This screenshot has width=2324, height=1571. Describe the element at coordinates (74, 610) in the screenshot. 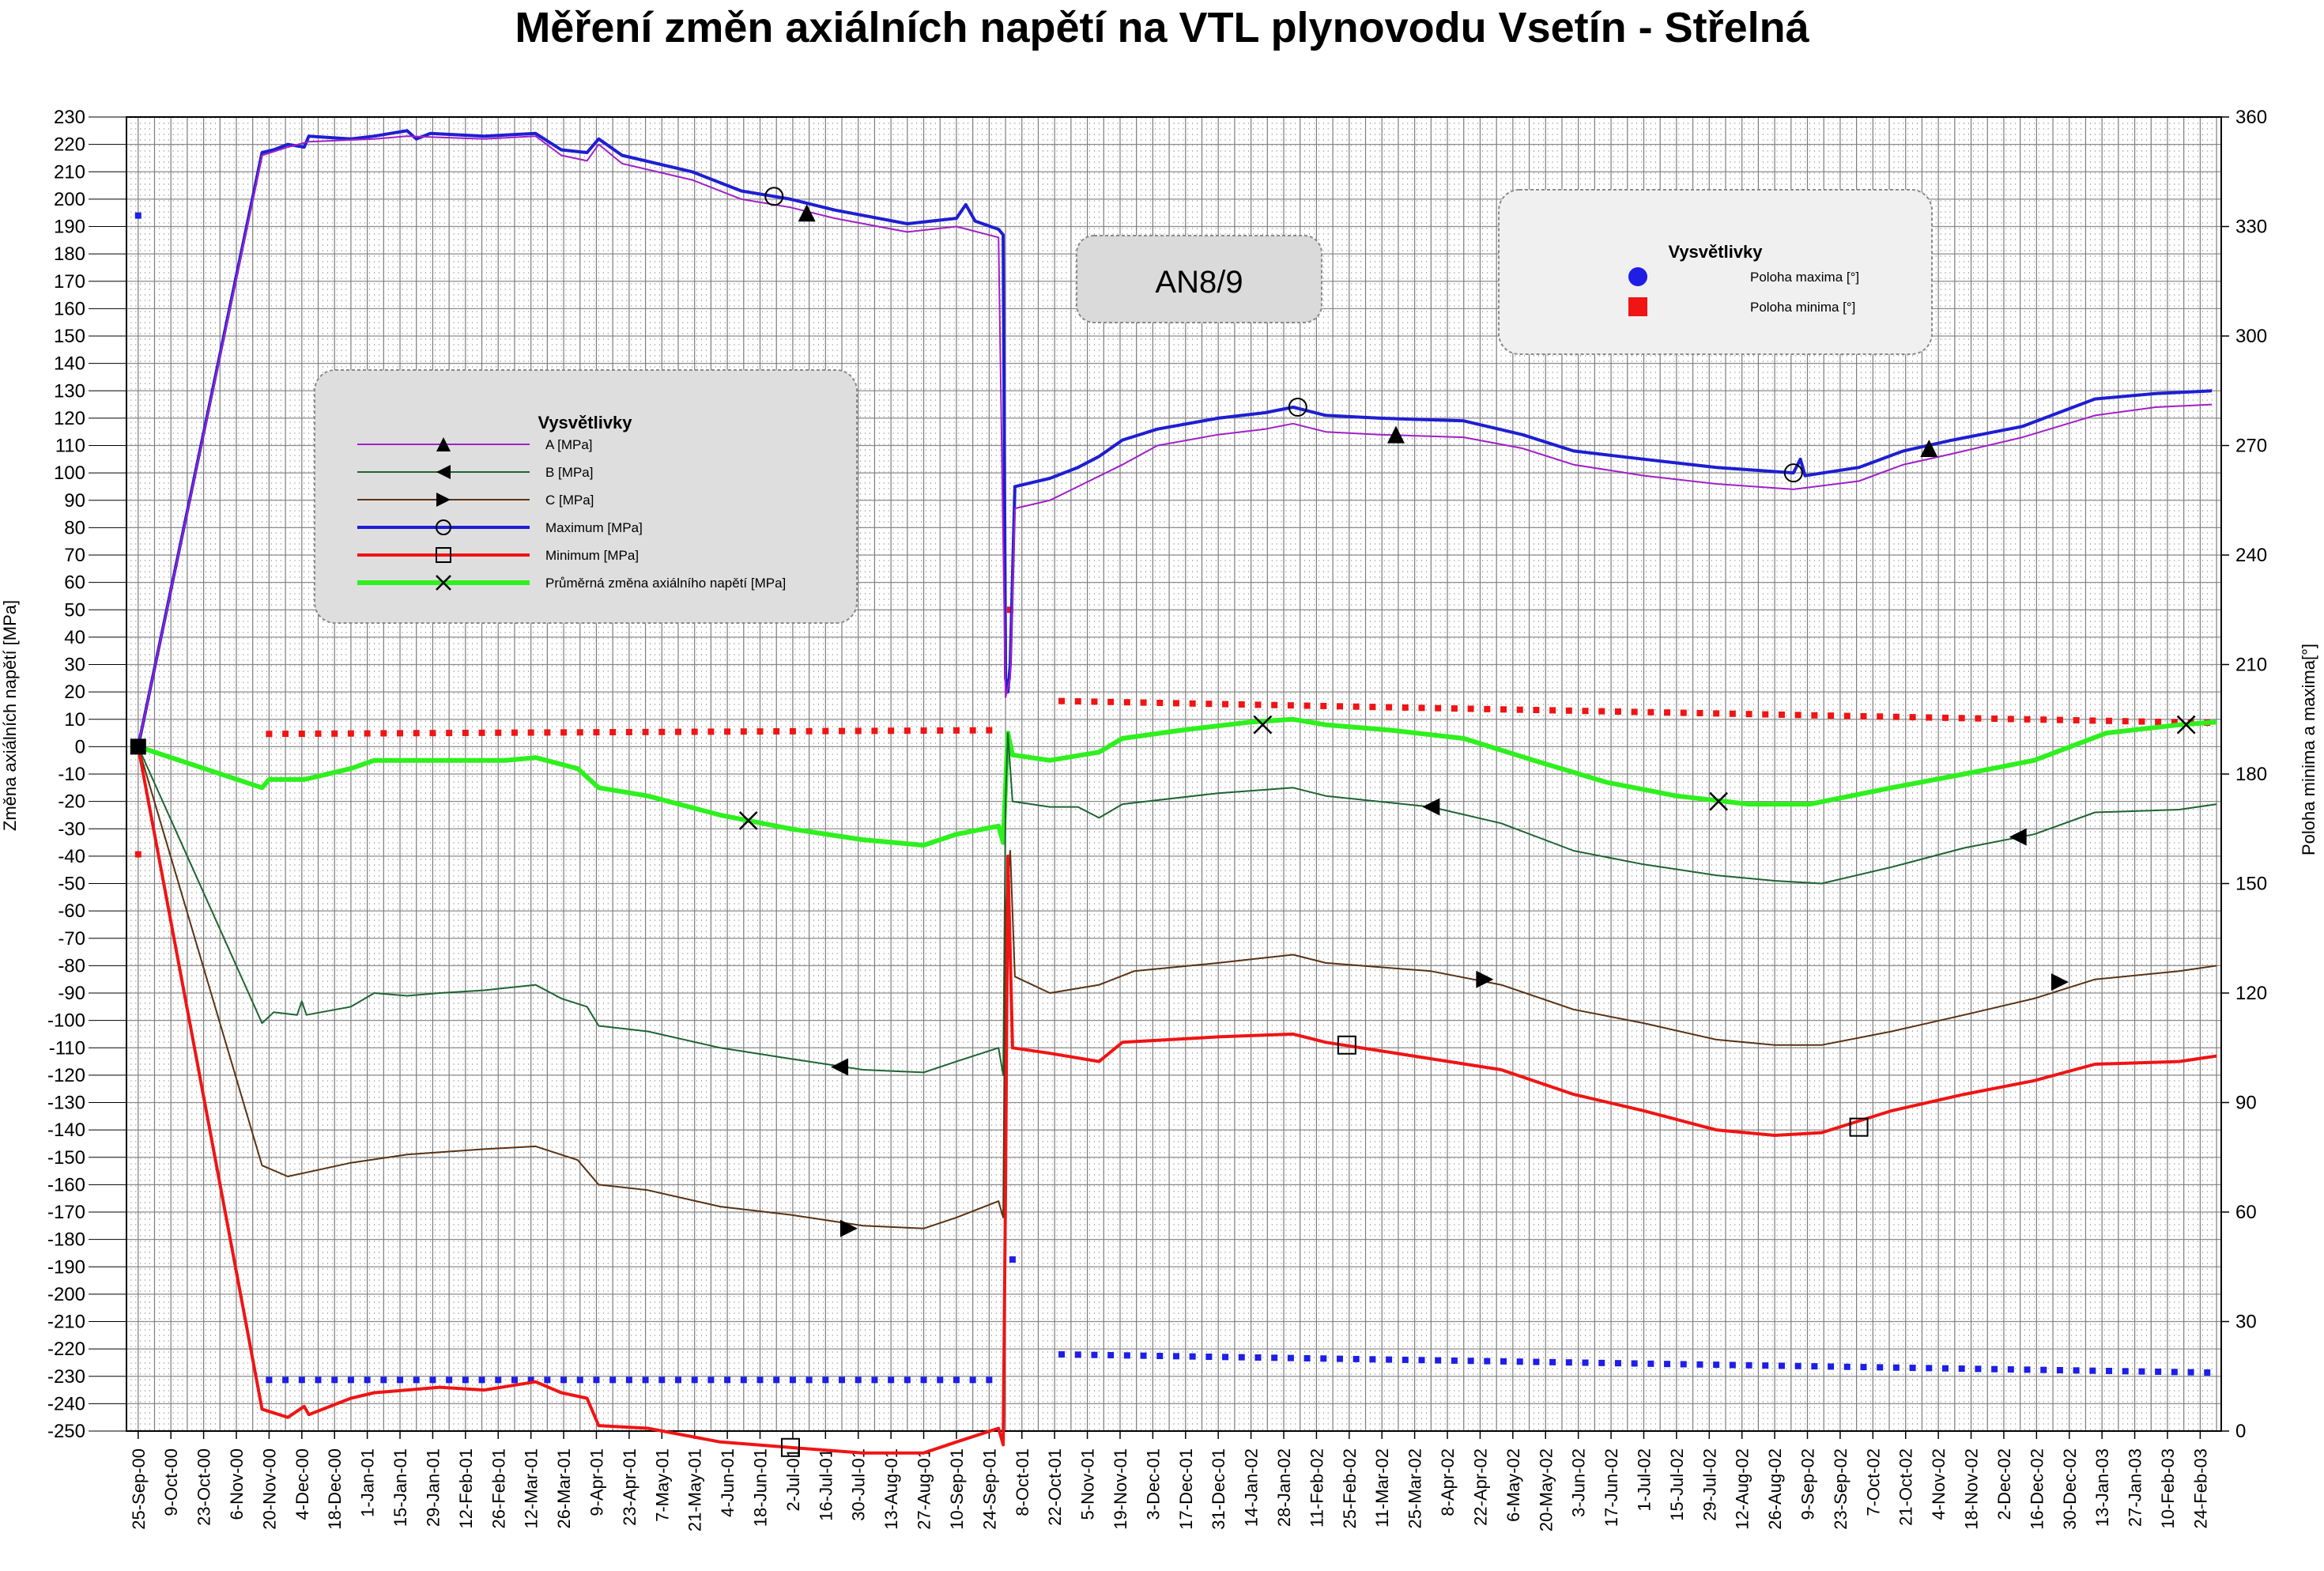

I see `y-tick-label: 50` at that location.